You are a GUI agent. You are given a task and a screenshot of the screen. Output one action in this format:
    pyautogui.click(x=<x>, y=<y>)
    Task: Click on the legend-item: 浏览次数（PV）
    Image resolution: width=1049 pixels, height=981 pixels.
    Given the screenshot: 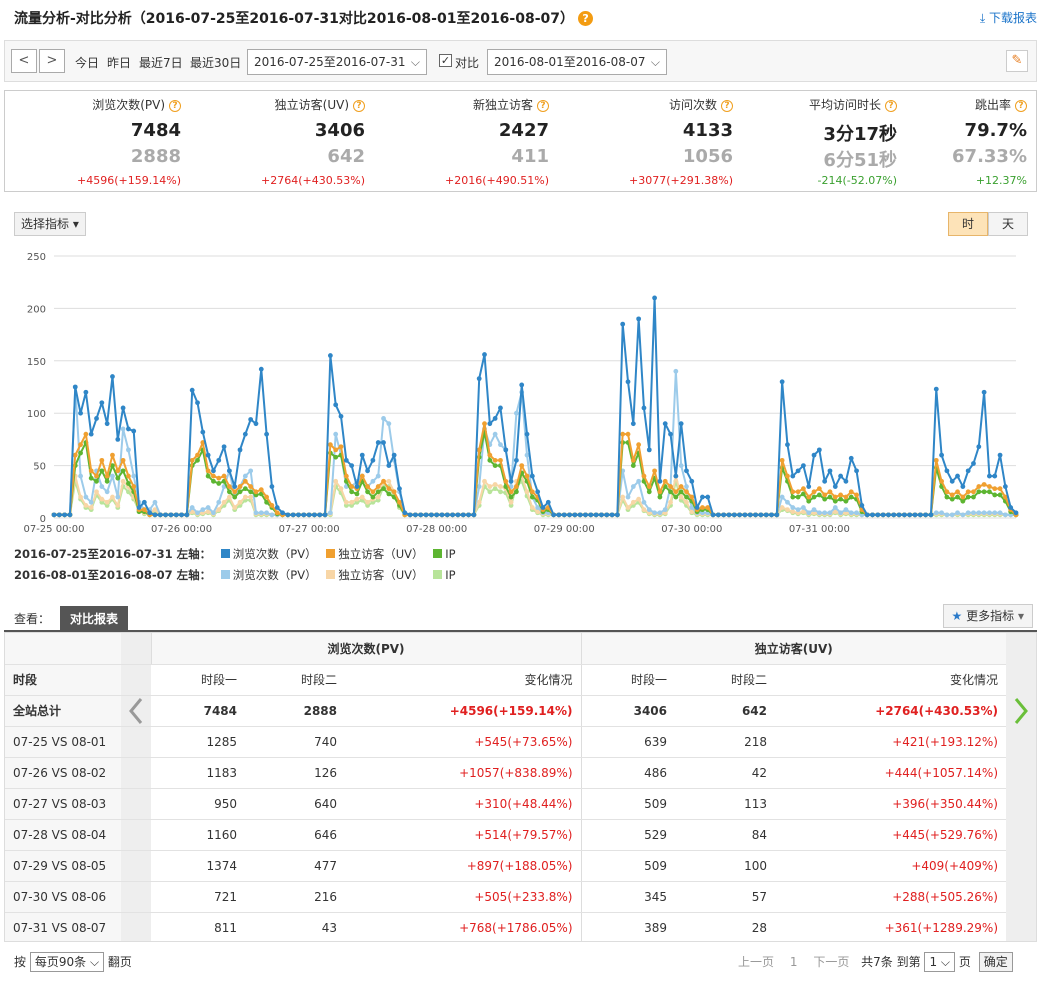 What is the action you would take?
    pyautogui.click(x=274, y=575)
    